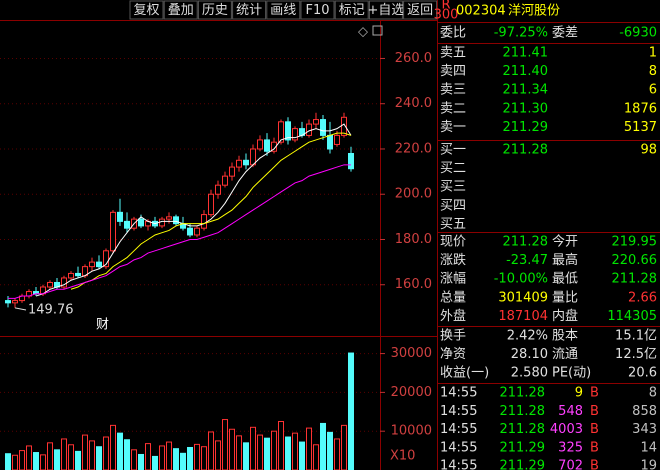 The height and width of the screenshot is (470, 660). I want to click on toolbar-label: 返回, so click(420, 10).